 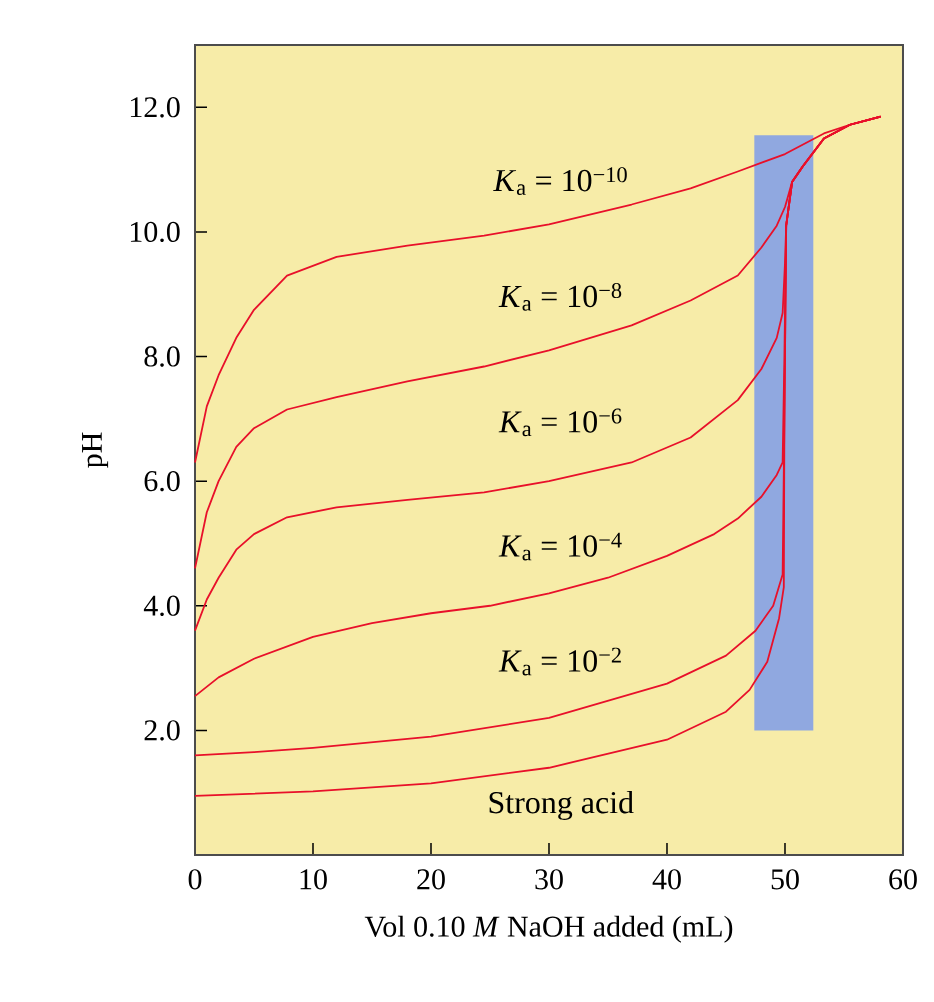 What do you see at coordinates (161, 605) in the screenshot?
I see `y-tick-label: 4.0` at bounding box center [161, 605].